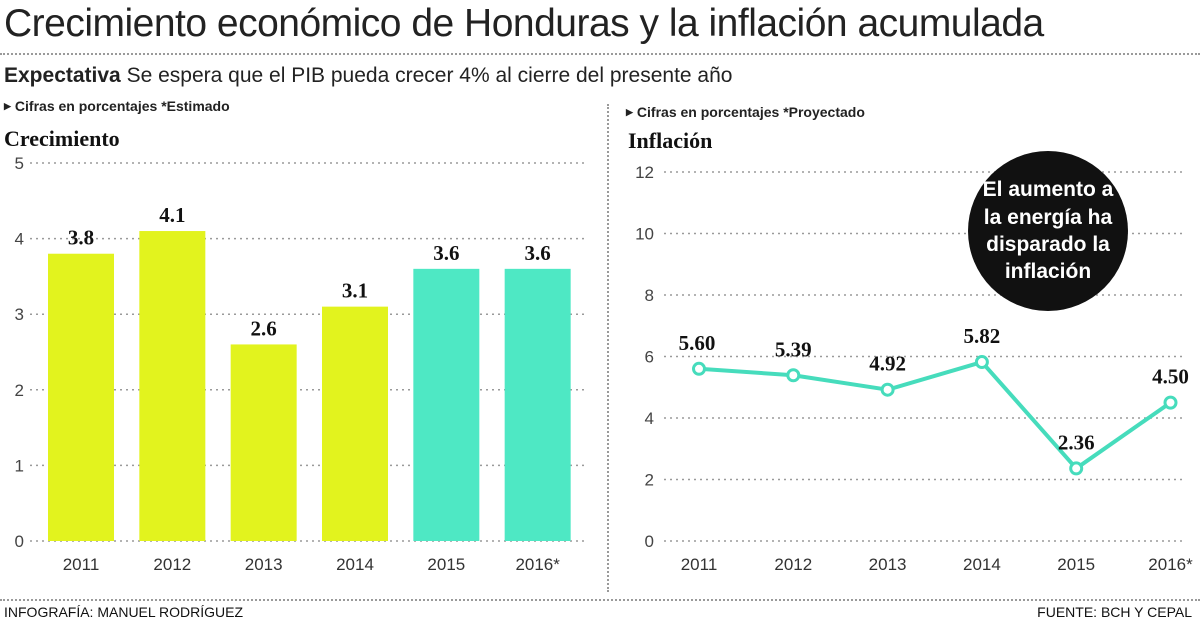 Image resolution: width=1200 pixels, height=626 pixels. I want to click on data-label: 2.36, so click(1076, 442).